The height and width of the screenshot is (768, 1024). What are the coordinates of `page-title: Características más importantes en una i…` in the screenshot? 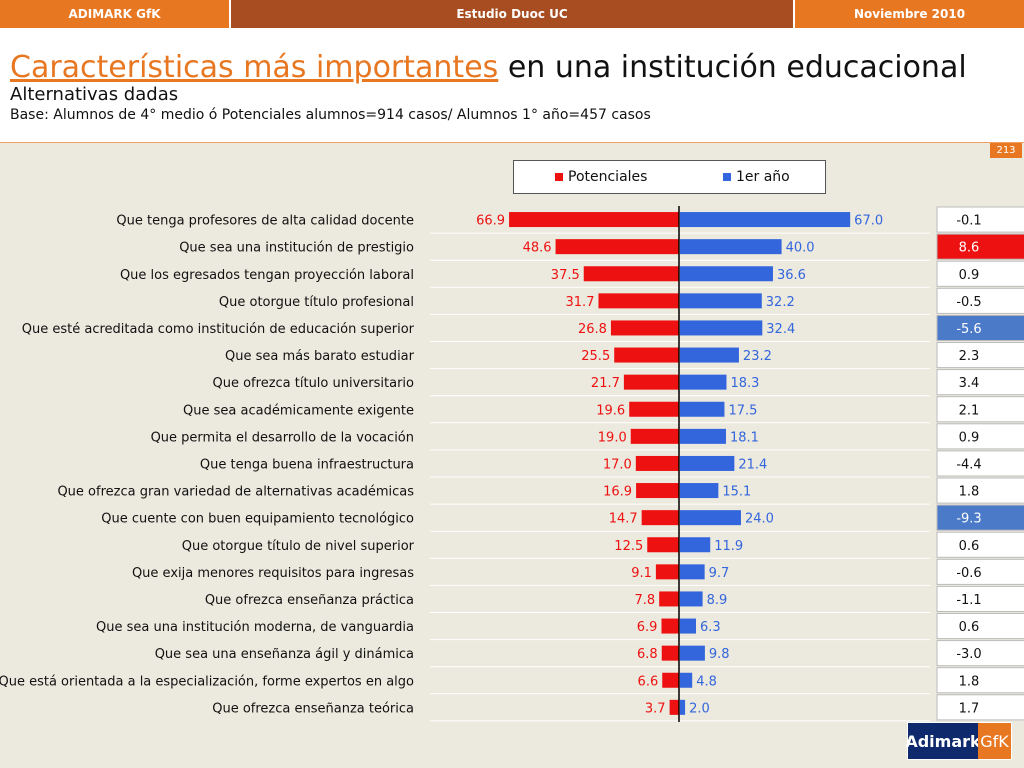 It's located at (488, 67).